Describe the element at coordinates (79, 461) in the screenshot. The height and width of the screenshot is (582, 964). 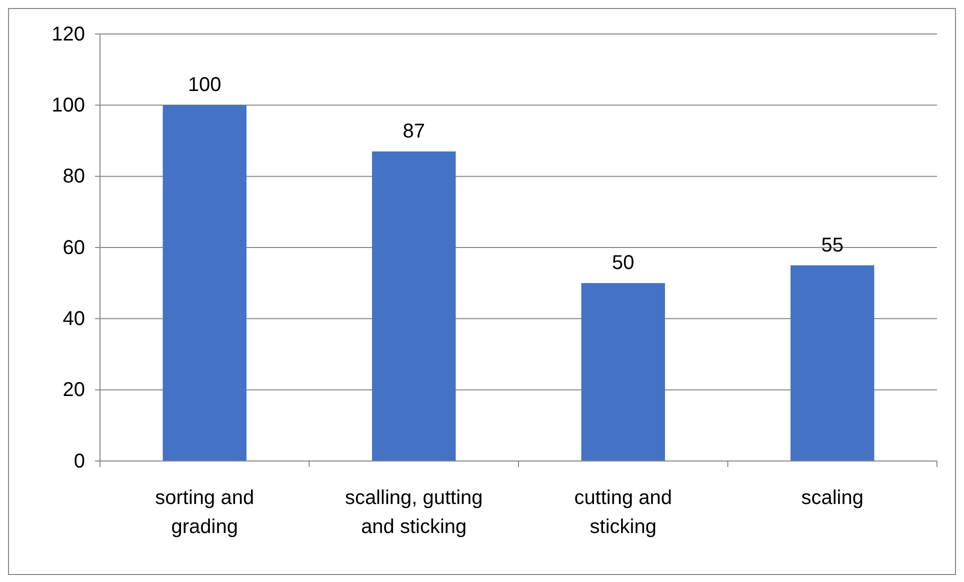
I see `y-tick-label: 0` at that location.